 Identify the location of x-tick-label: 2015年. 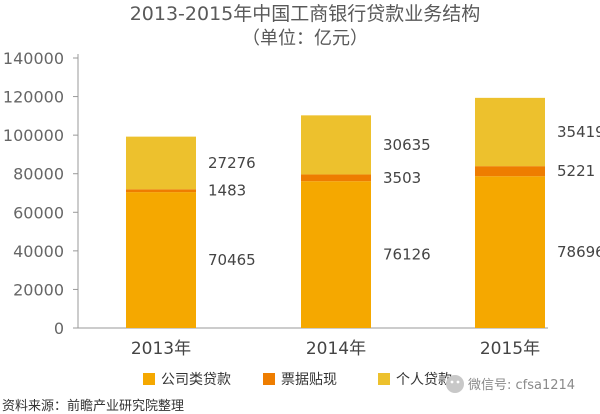
(510, 349).